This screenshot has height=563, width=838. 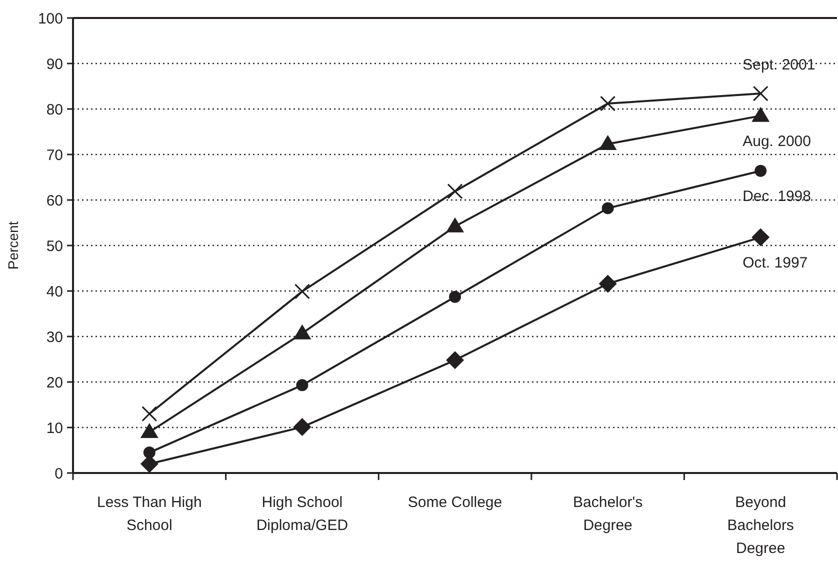 What do you see at coordinates (54, 337) in the screenshot?
I see `y-tick-label: 30` at bounding box center [54, 337].